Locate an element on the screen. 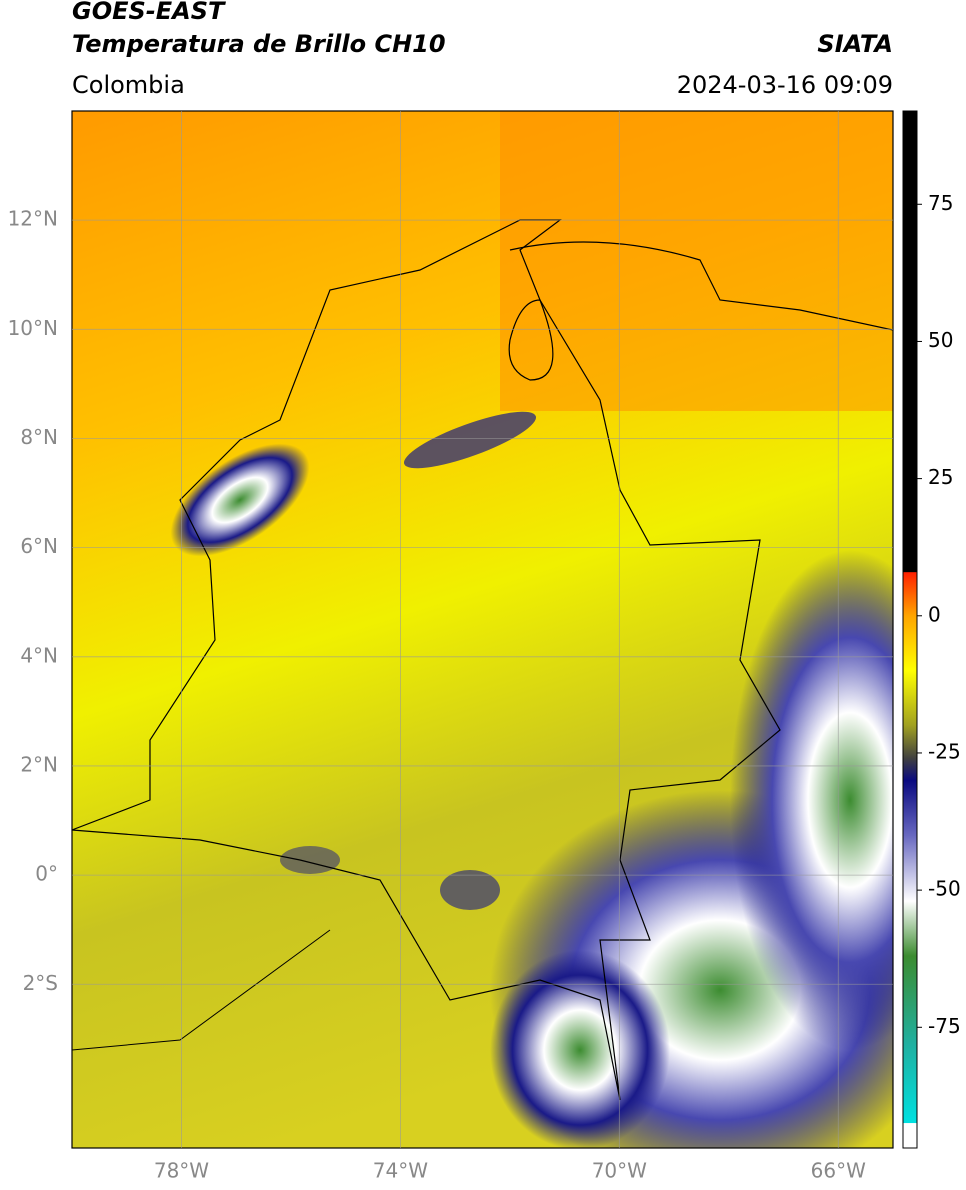 Image resolution: width=966 pixels, height=1190 pixels. y-tick-label: 4°N is located at coordinates (39, 655).